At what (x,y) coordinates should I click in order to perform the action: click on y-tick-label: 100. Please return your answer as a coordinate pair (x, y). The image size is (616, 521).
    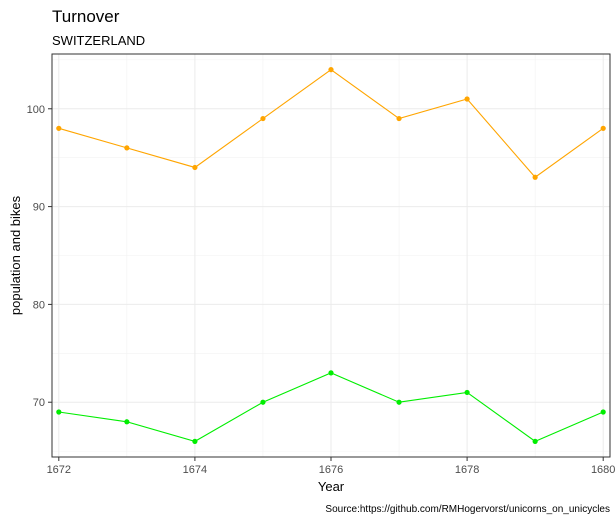
    Looking at the image, I should click on (36, 110).